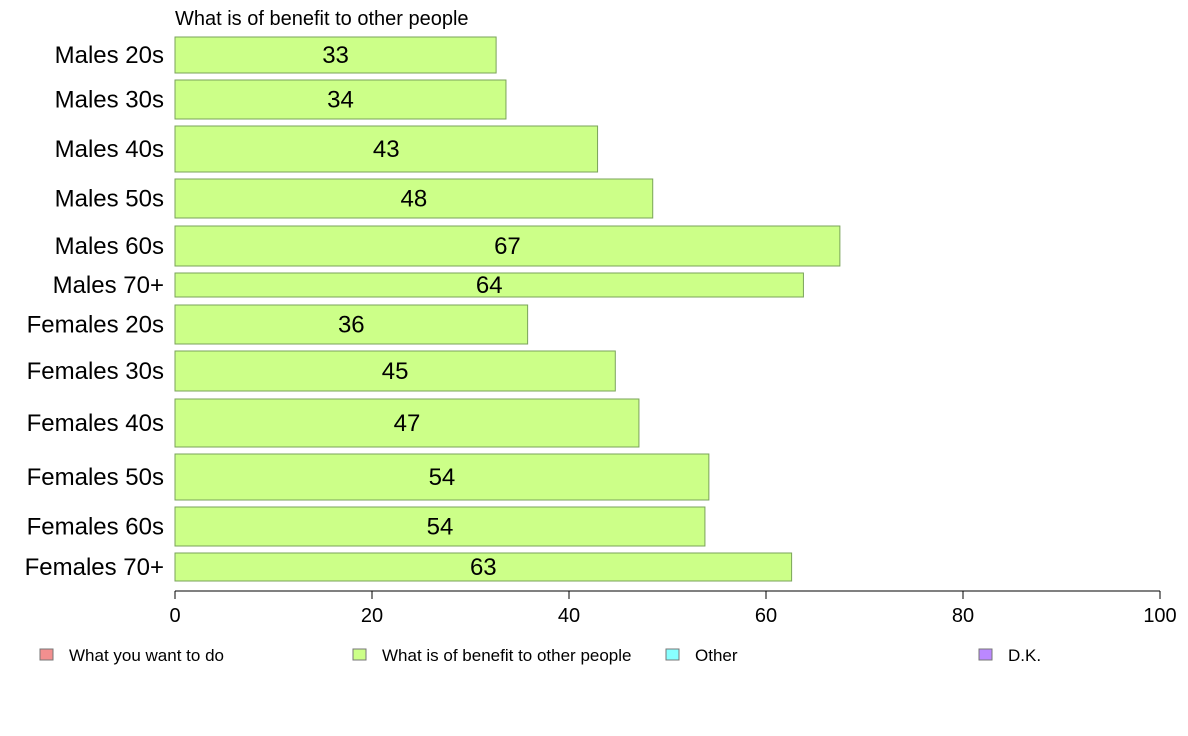 This screenshot has width=1188, height=736. I want to click on category-label: Females 20s, so click(95, 325).